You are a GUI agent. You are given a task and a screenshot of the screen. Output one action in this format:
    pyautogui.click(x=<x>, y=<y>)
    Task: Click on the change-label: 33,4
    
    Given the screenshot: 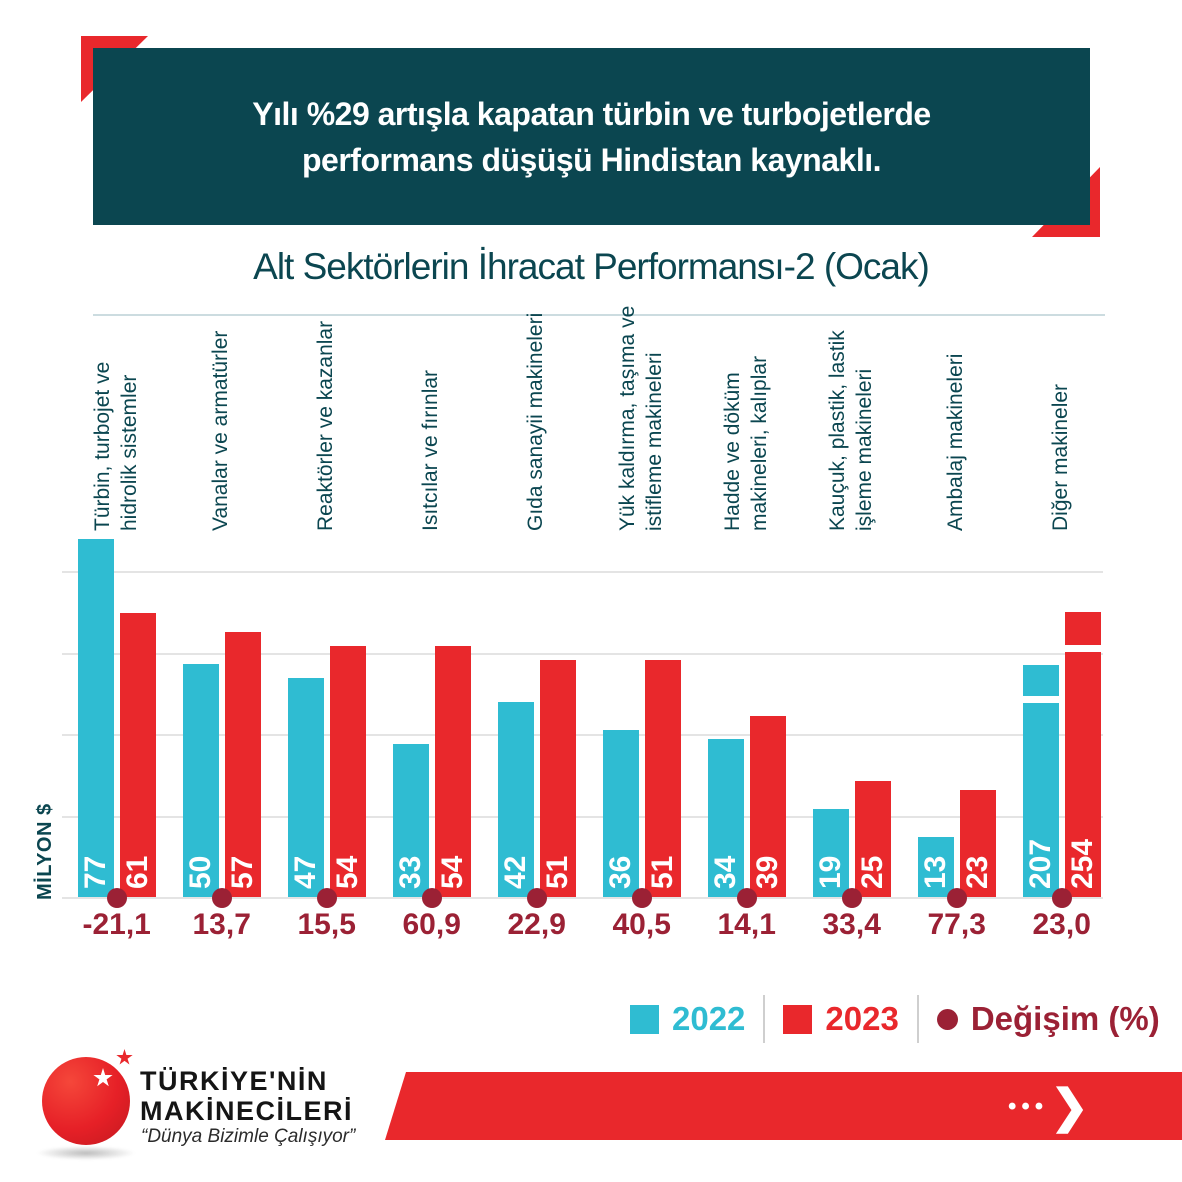 What is the action you would take?
    pyautogui.click(x=851, y=924)
    